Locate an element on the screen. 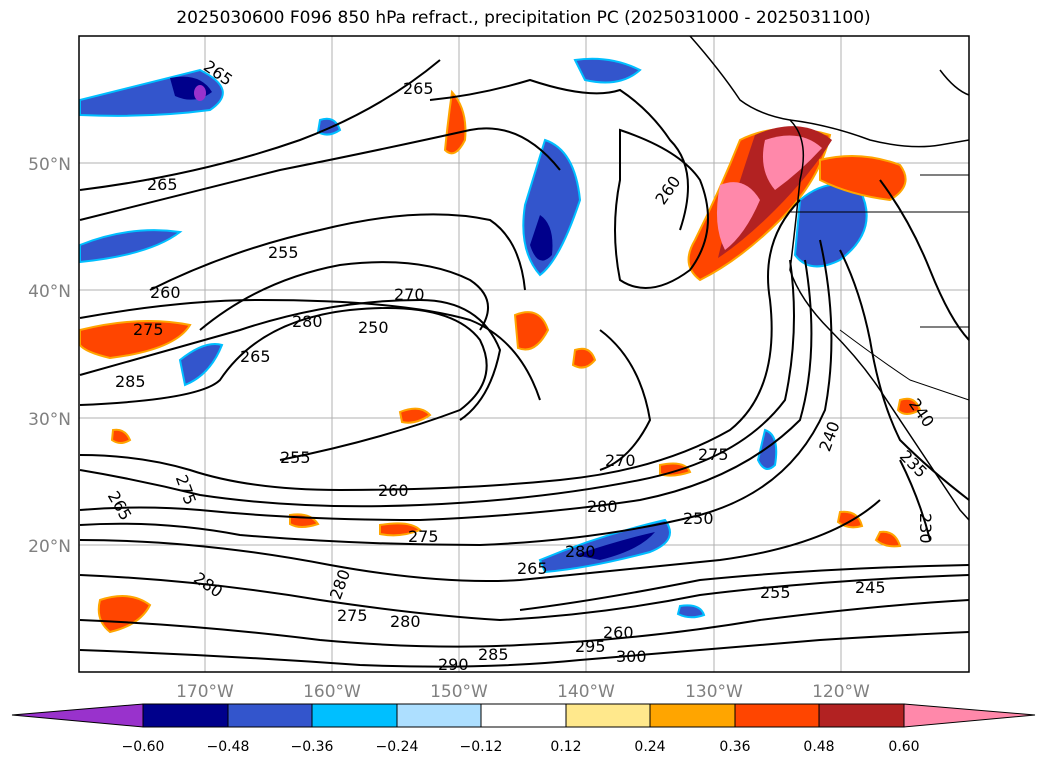 The image size is (1047, 765). colorbar-tick-label: 0.60 is located at coordinates (903, 747).